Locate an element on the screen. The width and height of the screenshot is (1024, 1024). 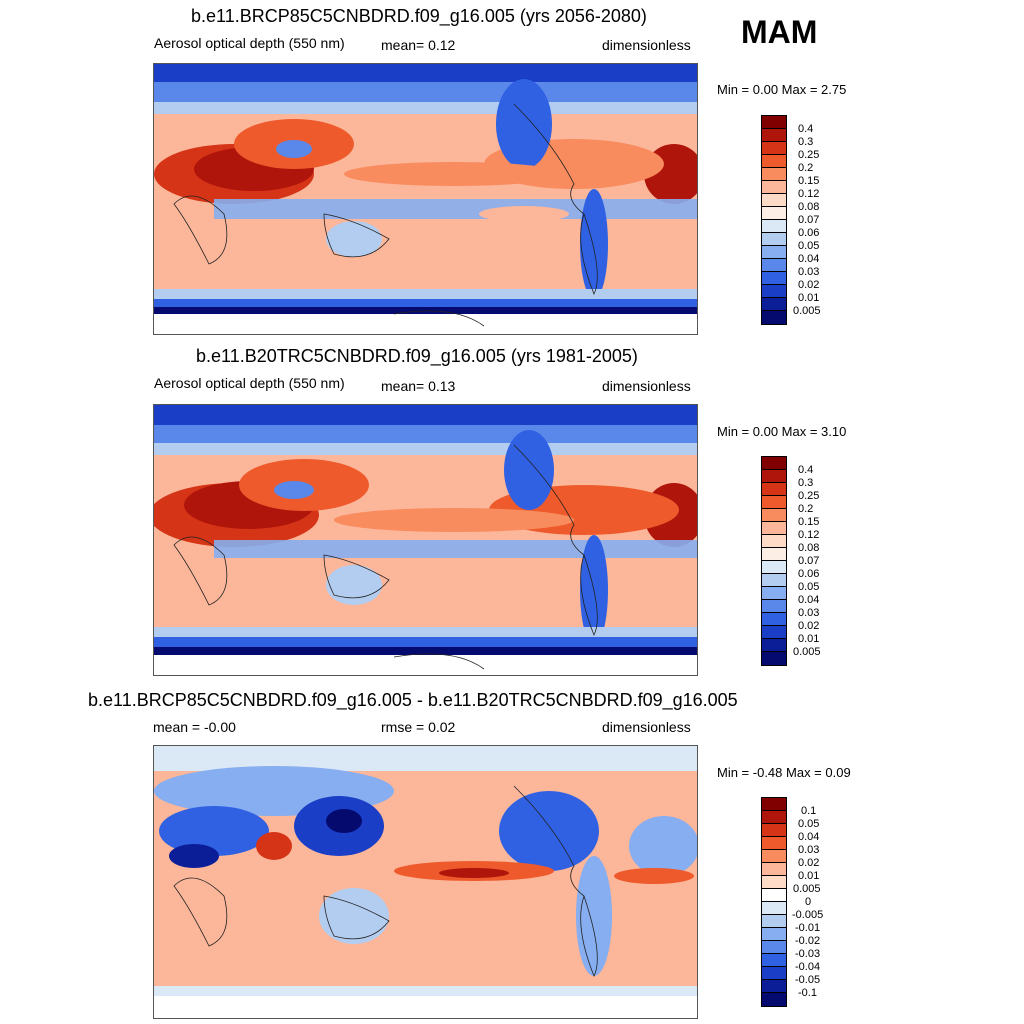
panel1-colorbar-label: 0.04 is located at coordinates (809, 259).